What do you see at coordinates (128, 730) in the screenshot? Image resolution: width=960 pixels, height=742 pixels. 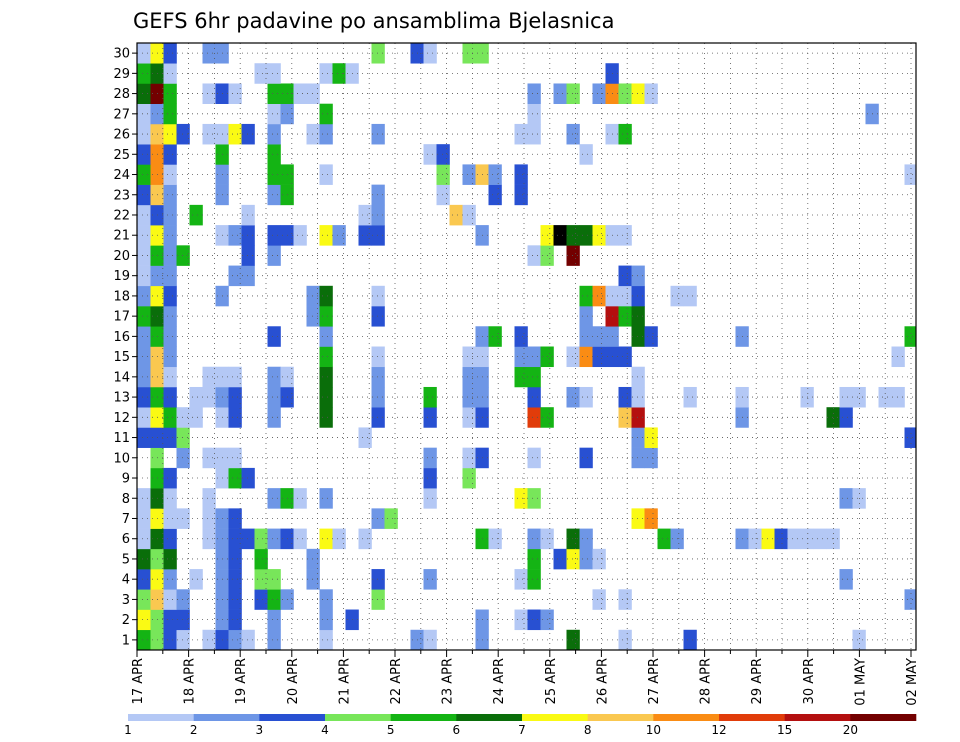 I see `colorbar-label: 1` at bounding box center [128, 730].